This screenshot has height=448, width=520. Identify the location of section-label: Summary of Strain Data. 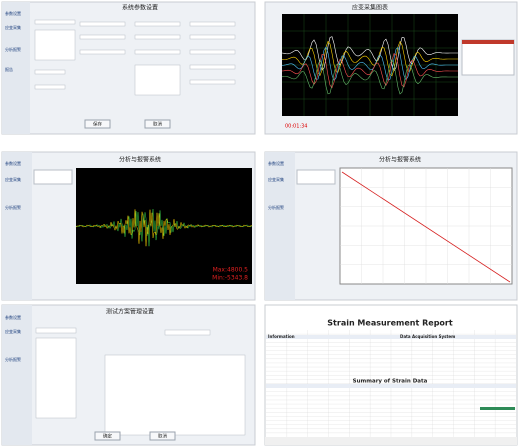
(390, 382).